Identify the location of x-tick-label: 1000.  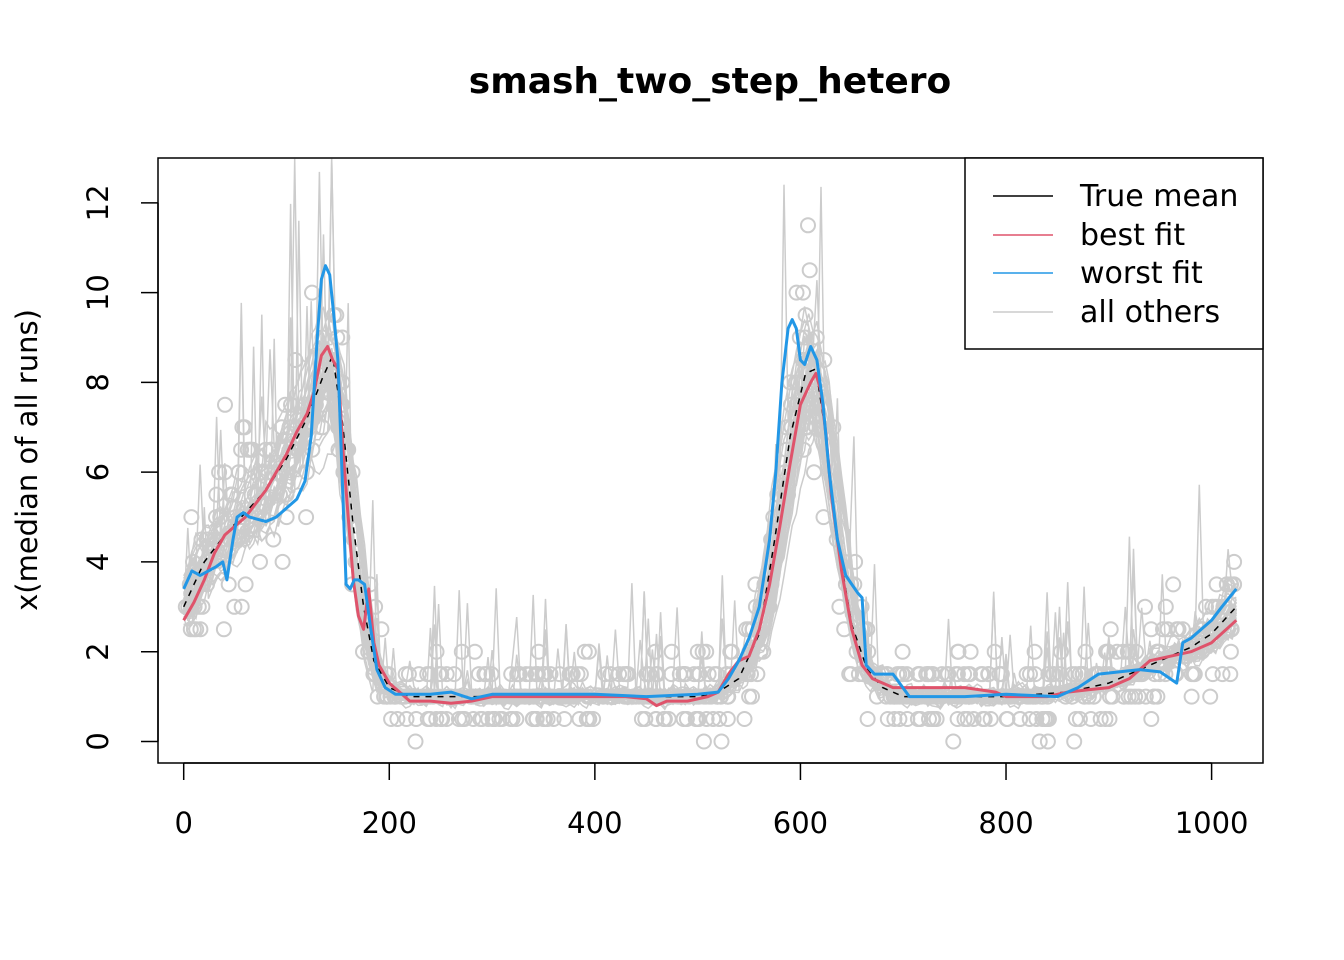
(1212, 823).